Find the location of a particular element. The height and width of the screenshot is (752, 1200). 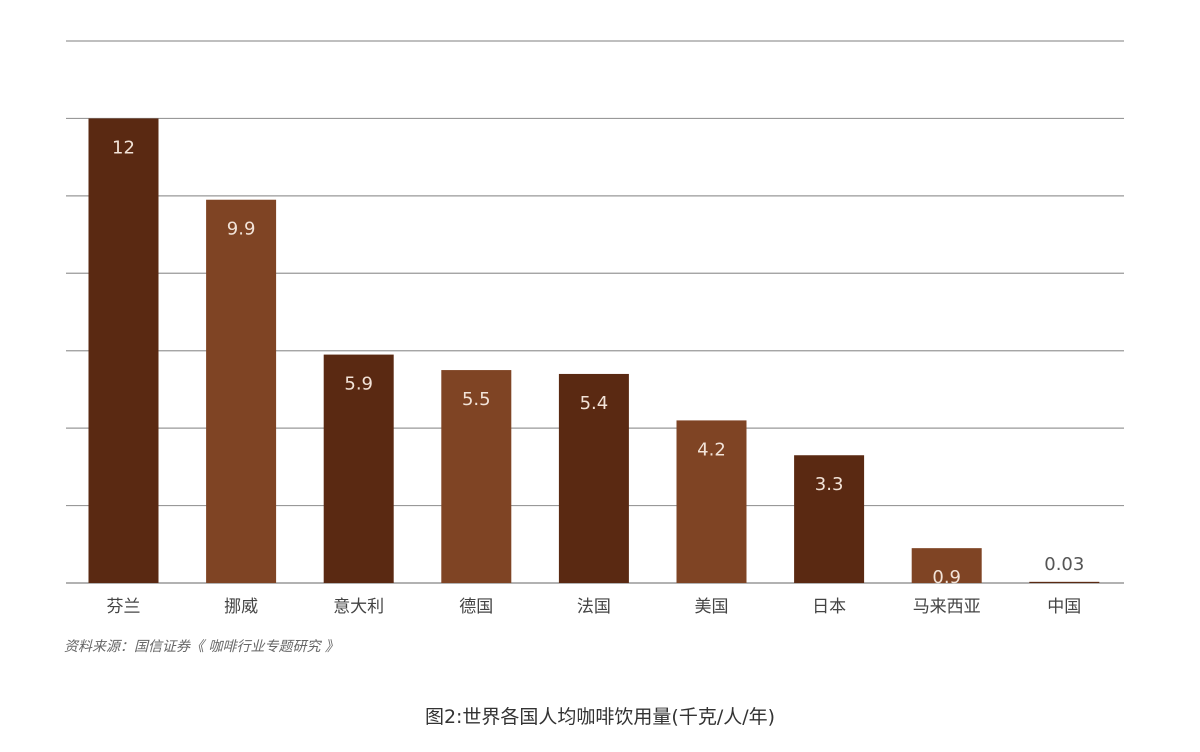

data-label: 5.4 is located at coordinates (594, 403).